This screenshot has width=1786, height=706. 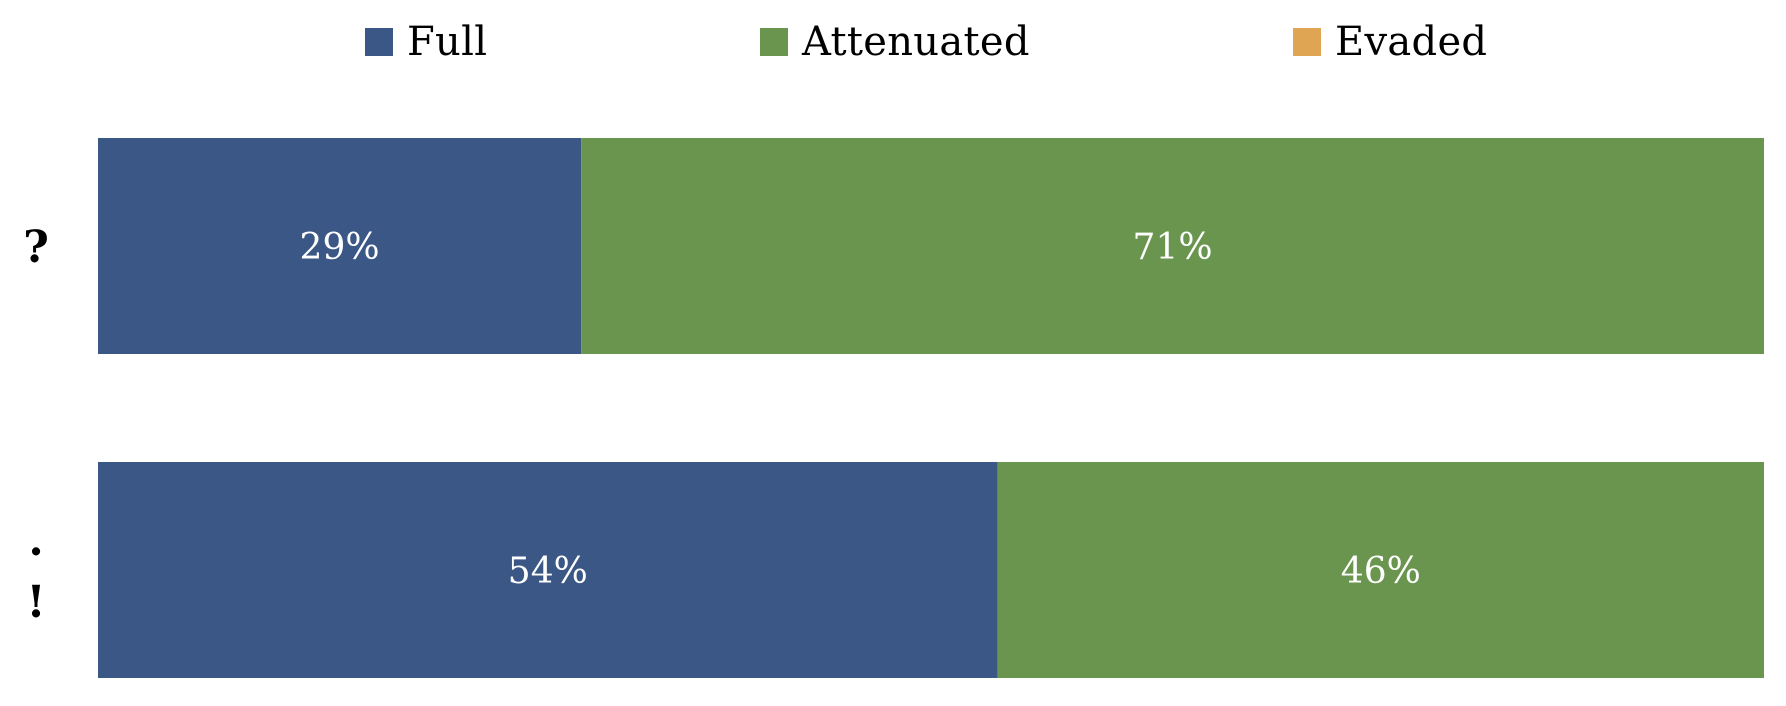 I want to click on category-label: .!, so click(x=35, y=571).